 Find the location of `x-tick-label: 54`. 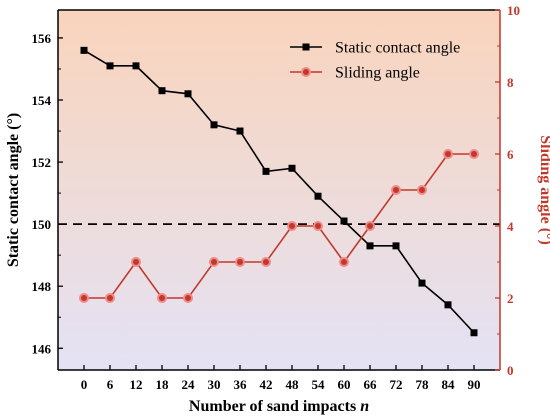

x-tick-label: 54 is located at coordinates (319, 384).